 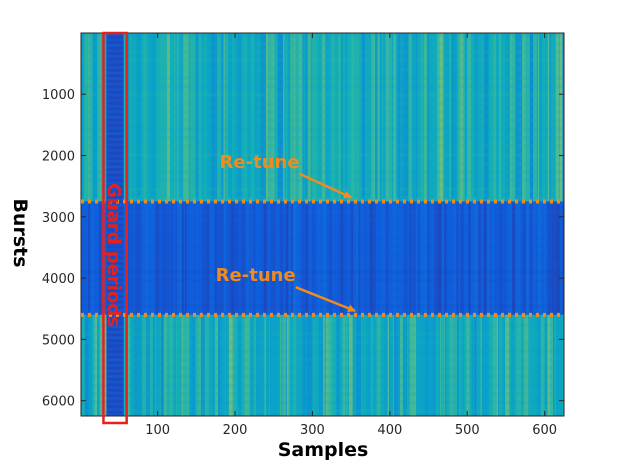 I want to click on x-tick-label: 200, so click(x=235, y=430).